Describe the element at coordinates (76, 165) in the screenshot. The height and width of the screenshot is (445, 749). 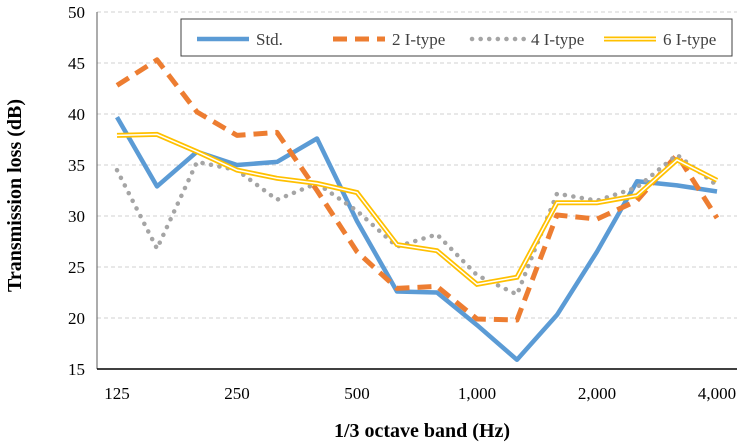
I see `y-tick-label: 35` at that location.